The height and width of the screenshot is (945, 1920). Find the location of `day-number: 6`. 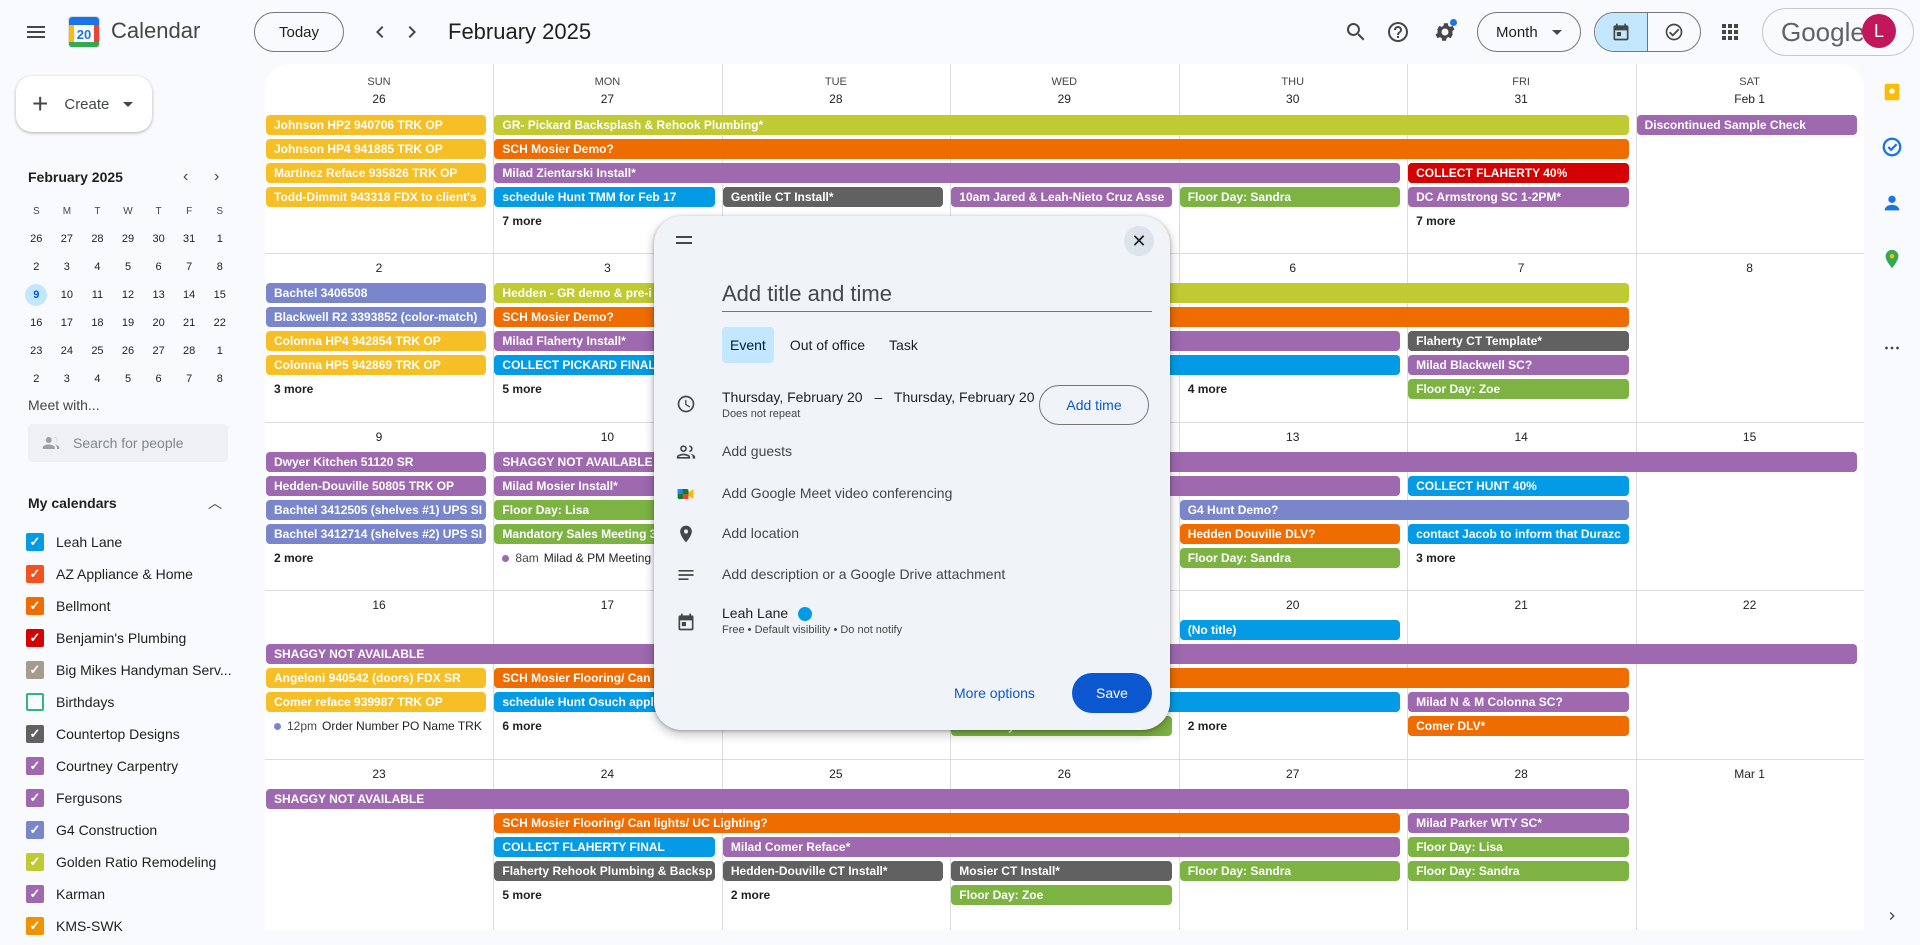

day-number: 6 is located at coordinates (1293, 268).